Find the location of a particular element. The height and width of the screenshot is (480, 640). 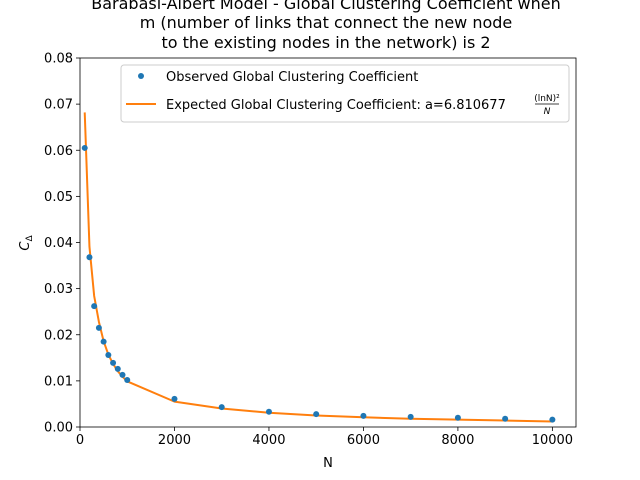

y-tick-label: 0.00 is located at coordinates (58, 428).